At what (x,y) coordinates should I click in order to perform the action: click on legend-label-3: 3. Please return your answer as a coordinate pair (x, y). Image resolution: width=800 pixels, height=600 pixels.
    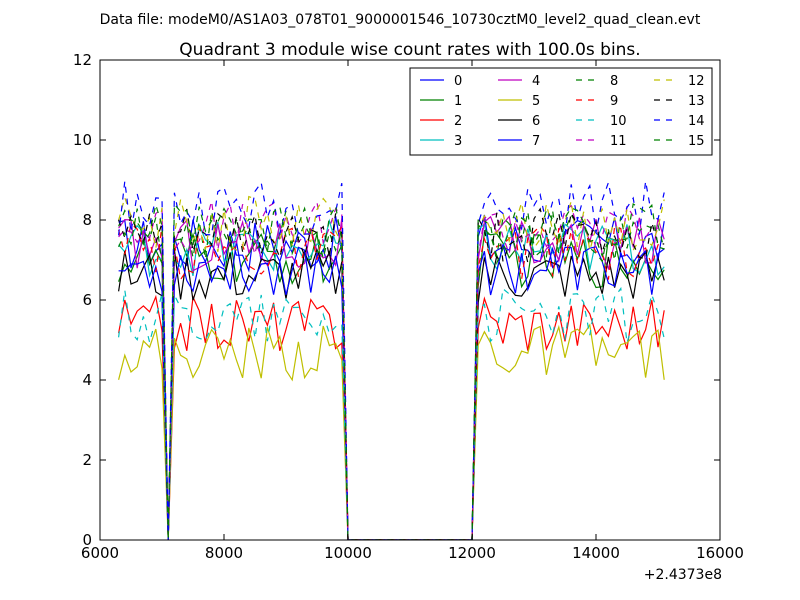
    Looking at the image, I should click on (458, 141).